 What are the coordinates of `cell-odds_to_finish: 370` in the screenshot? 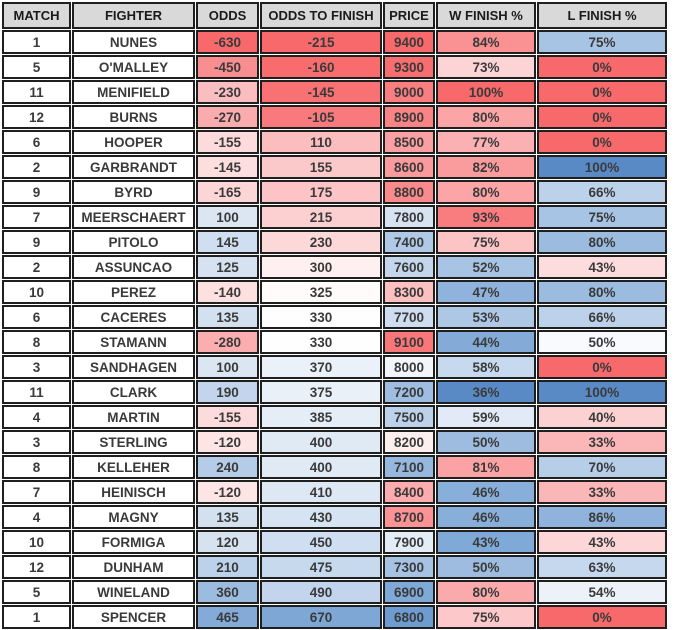 It's located at (321, 367).